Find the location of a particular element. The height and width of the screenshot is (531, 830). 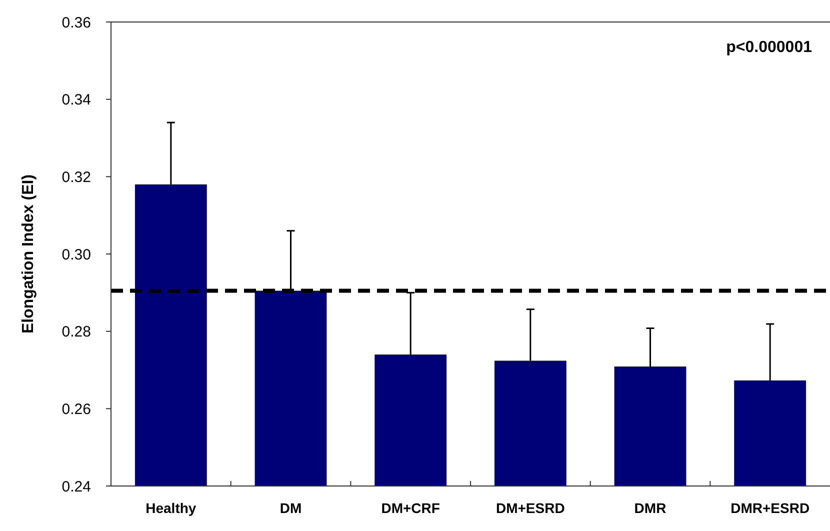

annotation: p<0.000001 is located at coordinates (769, 47).